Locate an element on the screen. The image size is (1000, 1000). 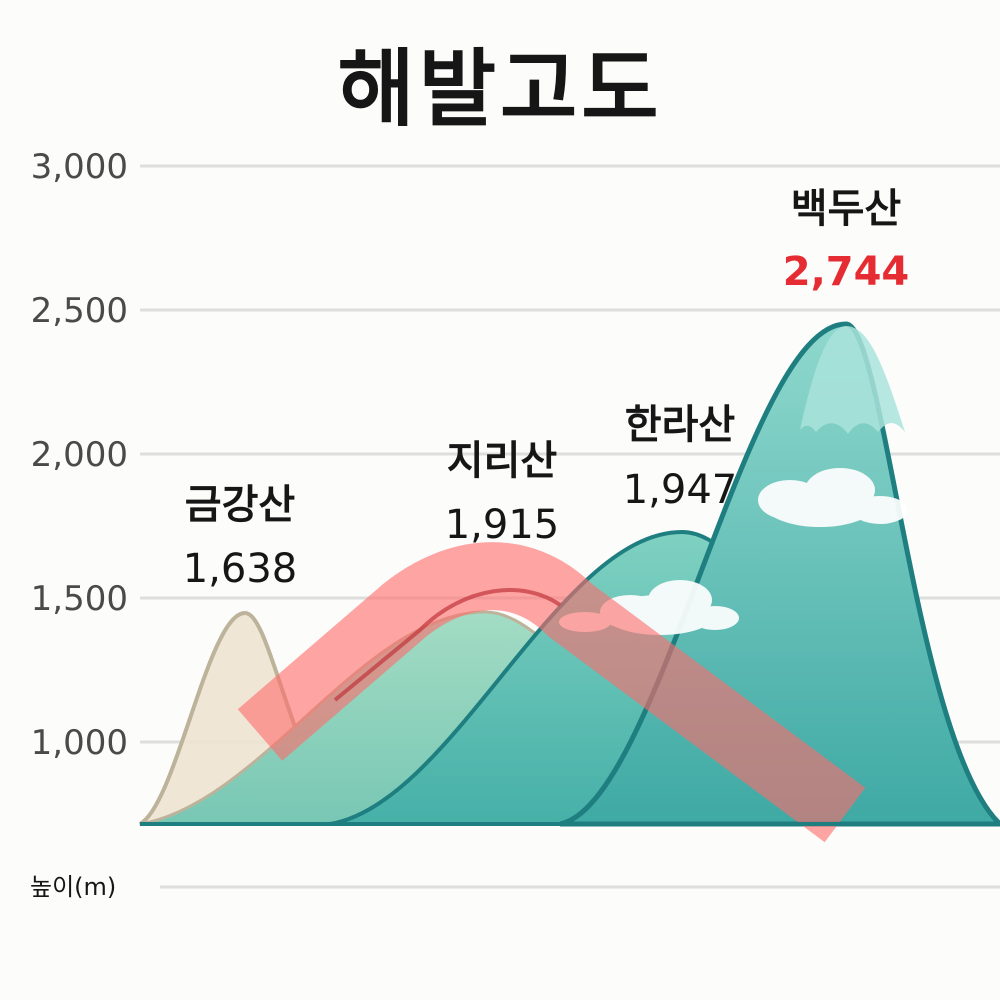
y-tick-label: 1,500 is located at coordinates (79, 599).